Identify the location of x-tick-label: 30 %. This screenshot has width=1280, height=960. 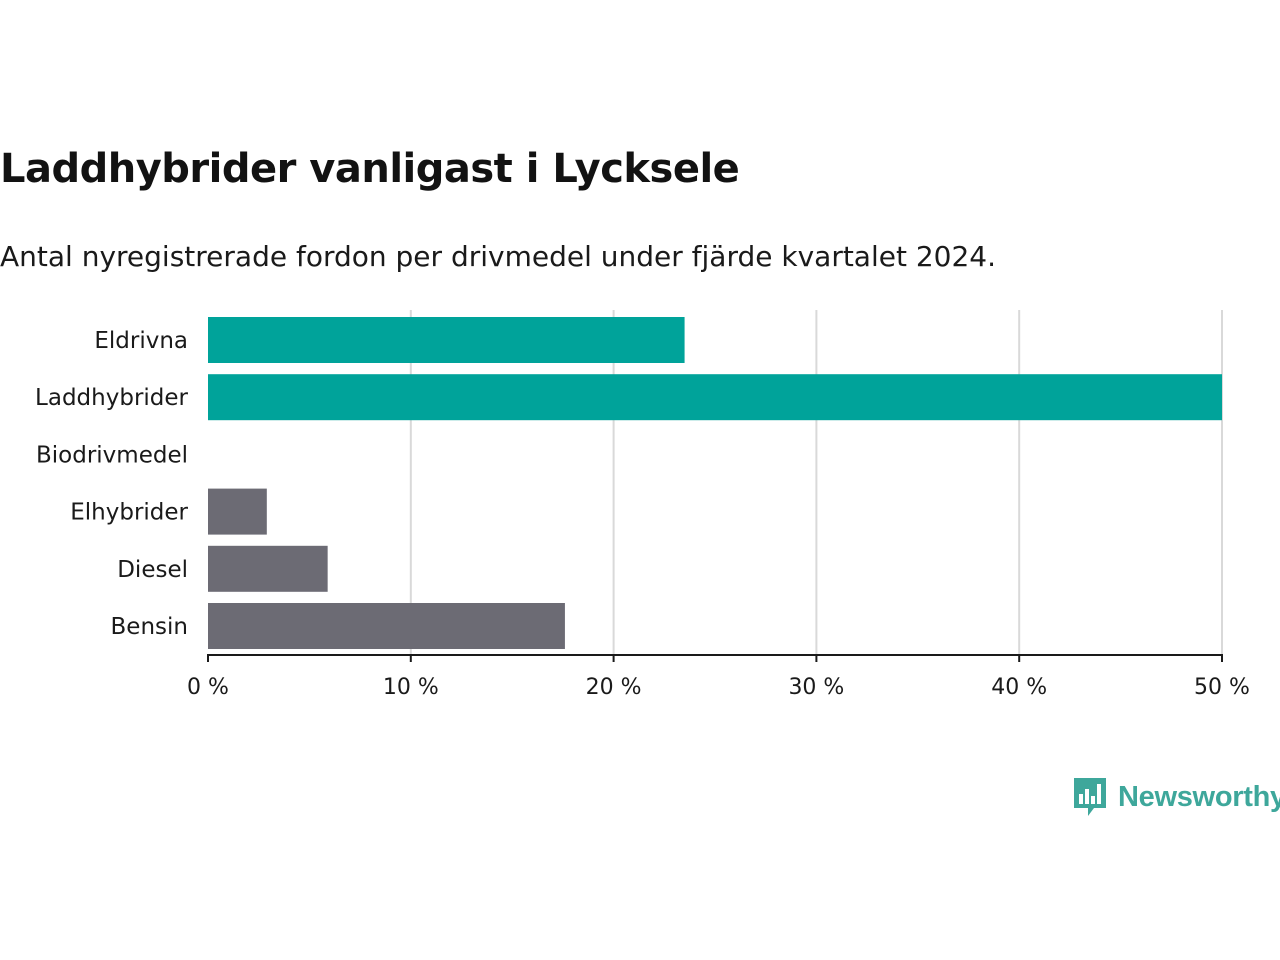
(816, 687).